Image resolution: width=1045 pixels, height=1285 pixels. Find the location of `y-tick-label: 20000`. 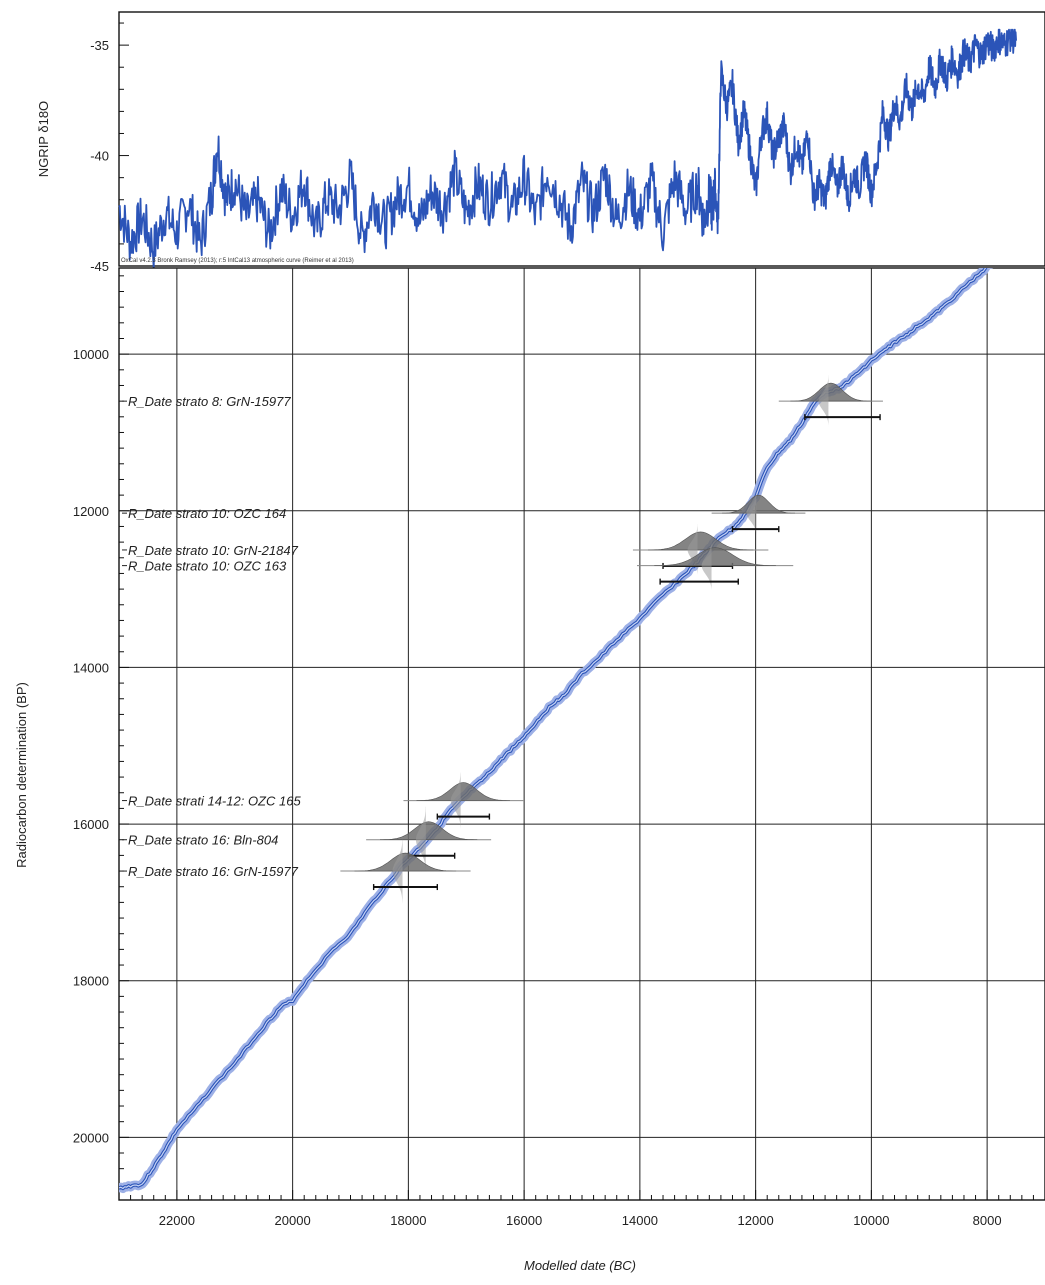

y-tick-label: 20000 is located at coordinates (91, 1137).